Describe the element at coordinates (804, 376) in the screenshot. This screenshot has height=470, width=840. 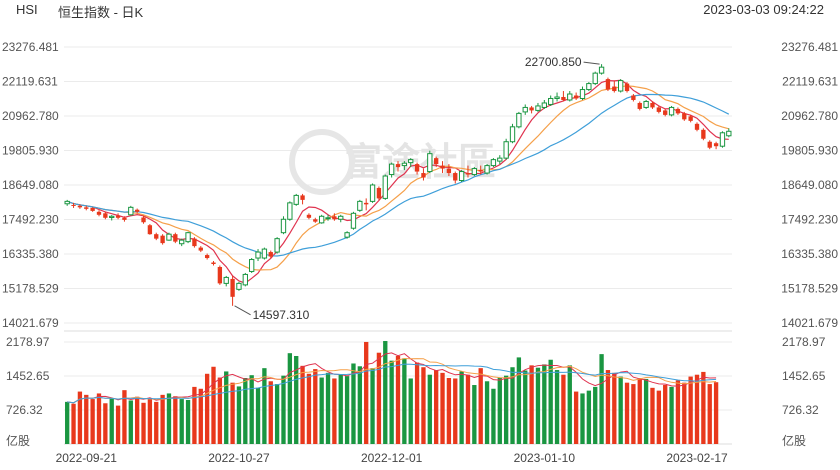
I see `volume-axis-label-right: 1452.65` at that location.